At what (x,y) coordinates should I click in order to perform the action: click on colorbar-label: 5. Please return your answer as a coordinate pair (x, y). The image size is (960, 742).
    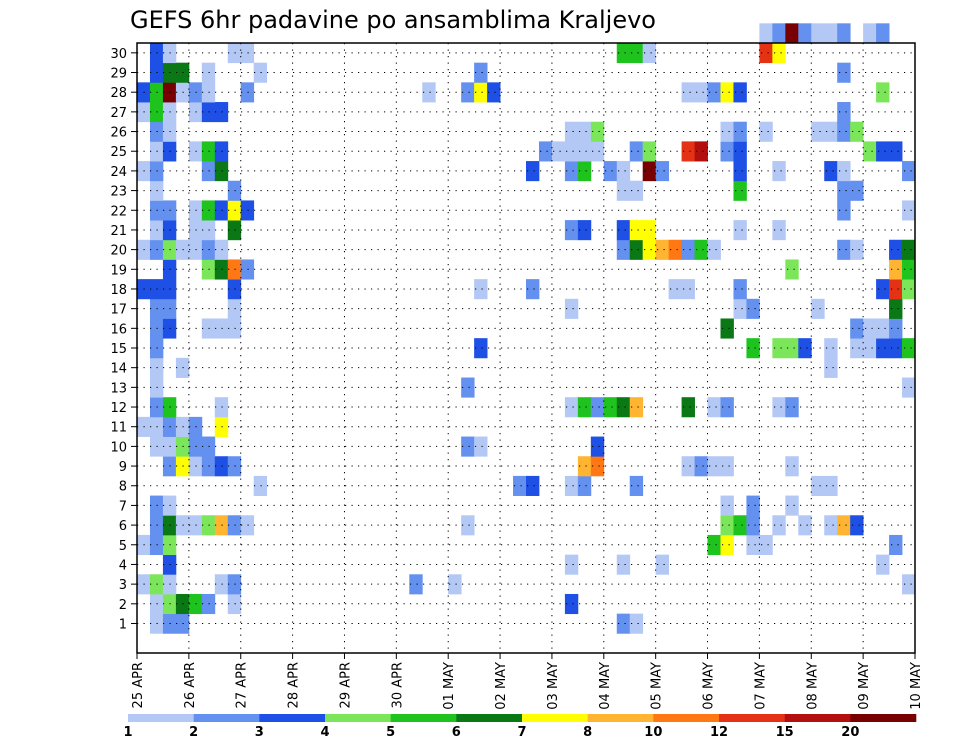
    Looking at the image, I should click on (390, 732).